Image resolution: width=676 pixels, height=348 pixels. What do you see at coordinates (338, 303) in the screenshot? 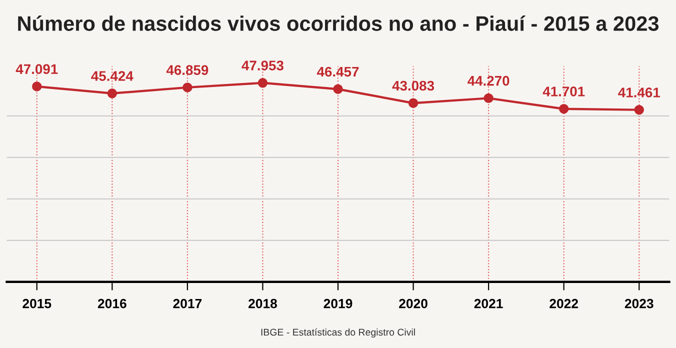
I see `x-tick-label: 2019` at bounding box center [338, 303].